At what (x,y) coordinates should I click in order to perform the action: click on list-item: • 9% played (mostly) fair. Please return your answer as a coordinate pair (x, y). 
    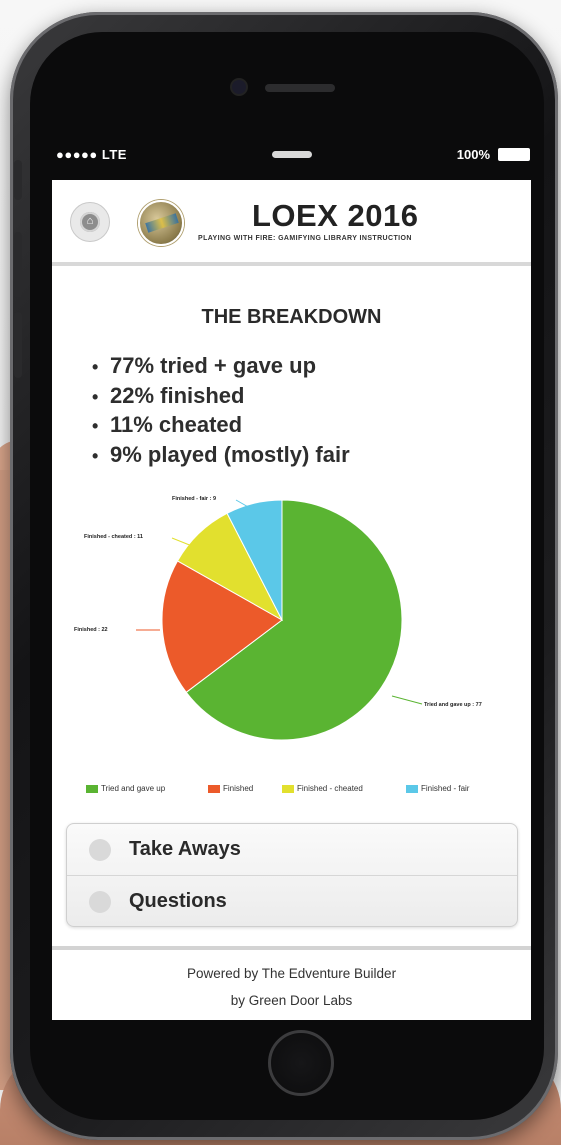
    Looking at the image, I should click on (221, 454).